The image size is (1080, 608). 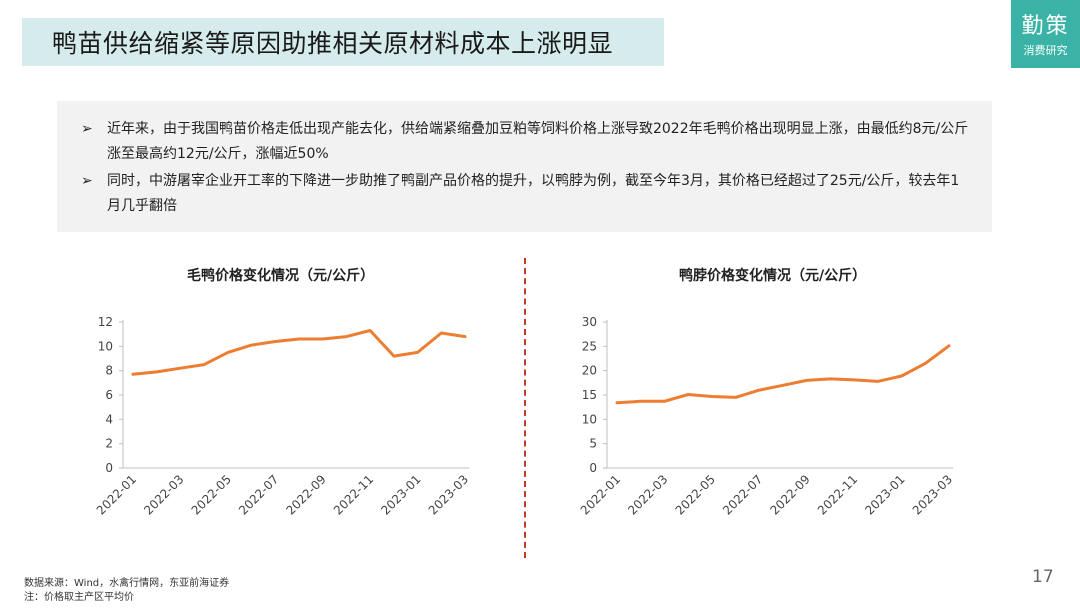 I want to click on price-note: 注：价格取主产区平均价, so click(x=79, y=597).